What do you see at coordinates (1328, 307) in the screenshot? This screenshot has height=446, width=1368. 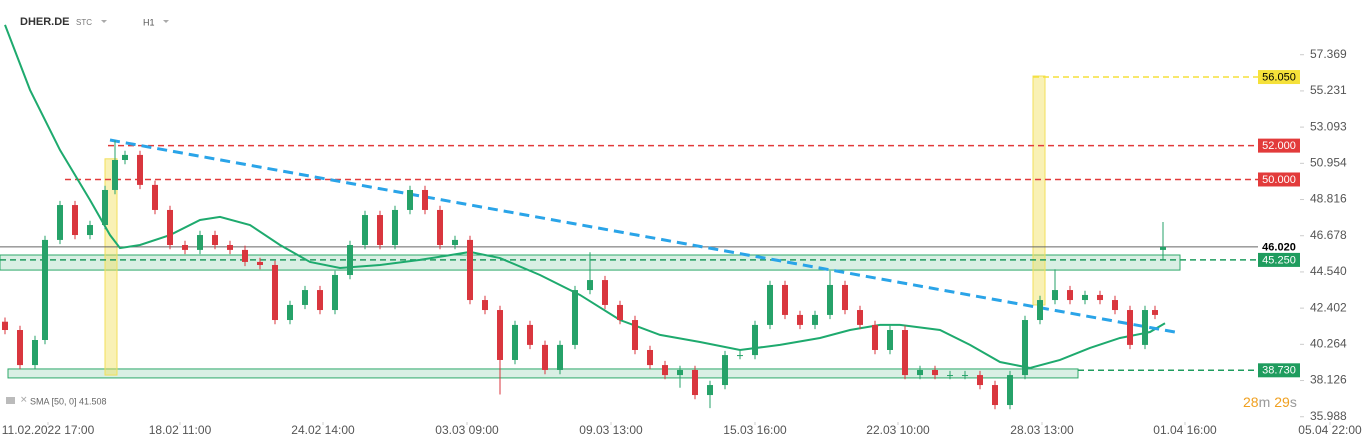 I see `y-tick-label: 42.402` at bounding box center [1328, 307].